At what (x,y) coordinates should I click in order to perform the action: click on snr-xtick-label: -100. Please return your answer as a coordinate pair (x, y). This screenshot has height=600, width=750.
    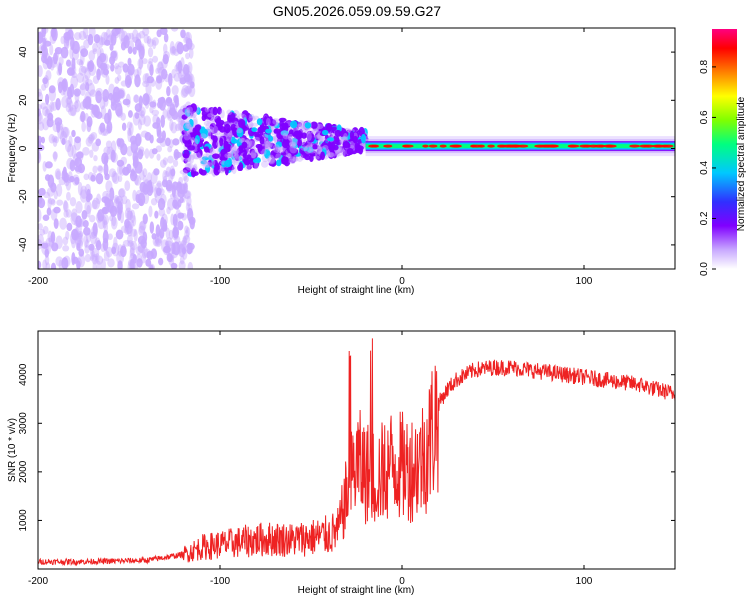
    Looking at the image, I should click on (220, 581).